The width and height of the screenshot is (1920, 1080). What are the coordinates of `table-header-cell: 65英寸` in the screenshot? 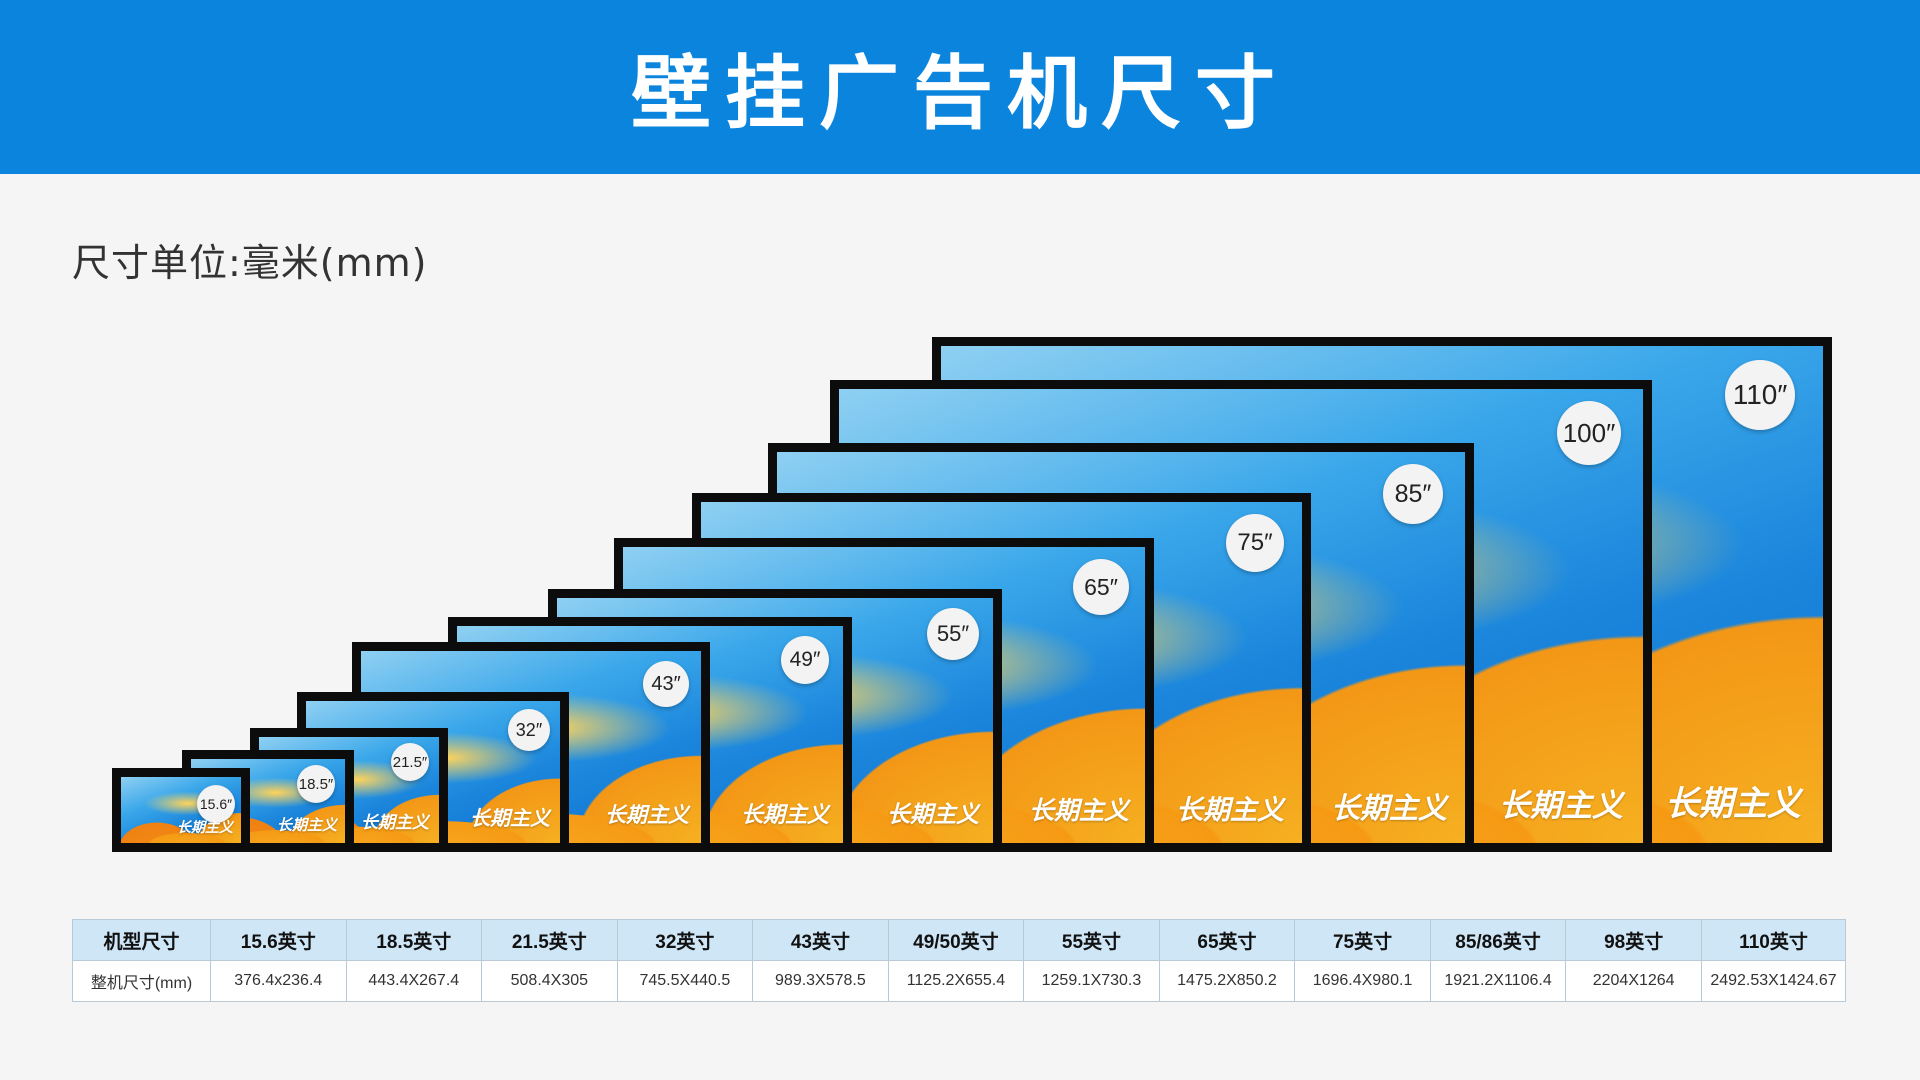 It's located at (1227, 940).